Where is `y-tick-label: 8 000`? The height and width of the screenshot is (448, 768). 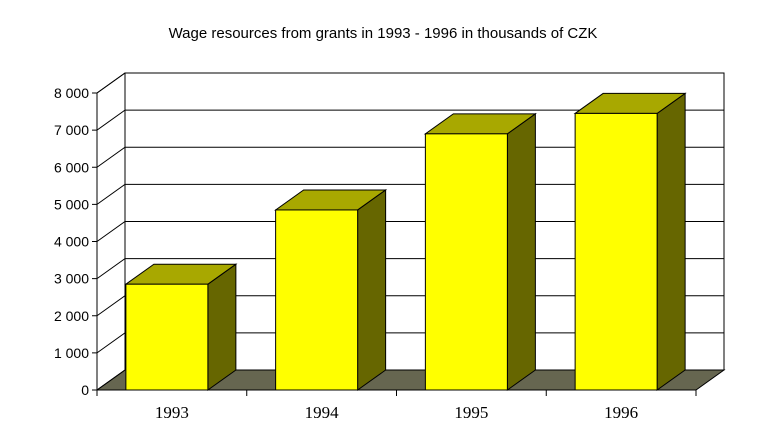
y-tick-label: 8 000 is located at coordinates (71, 93).